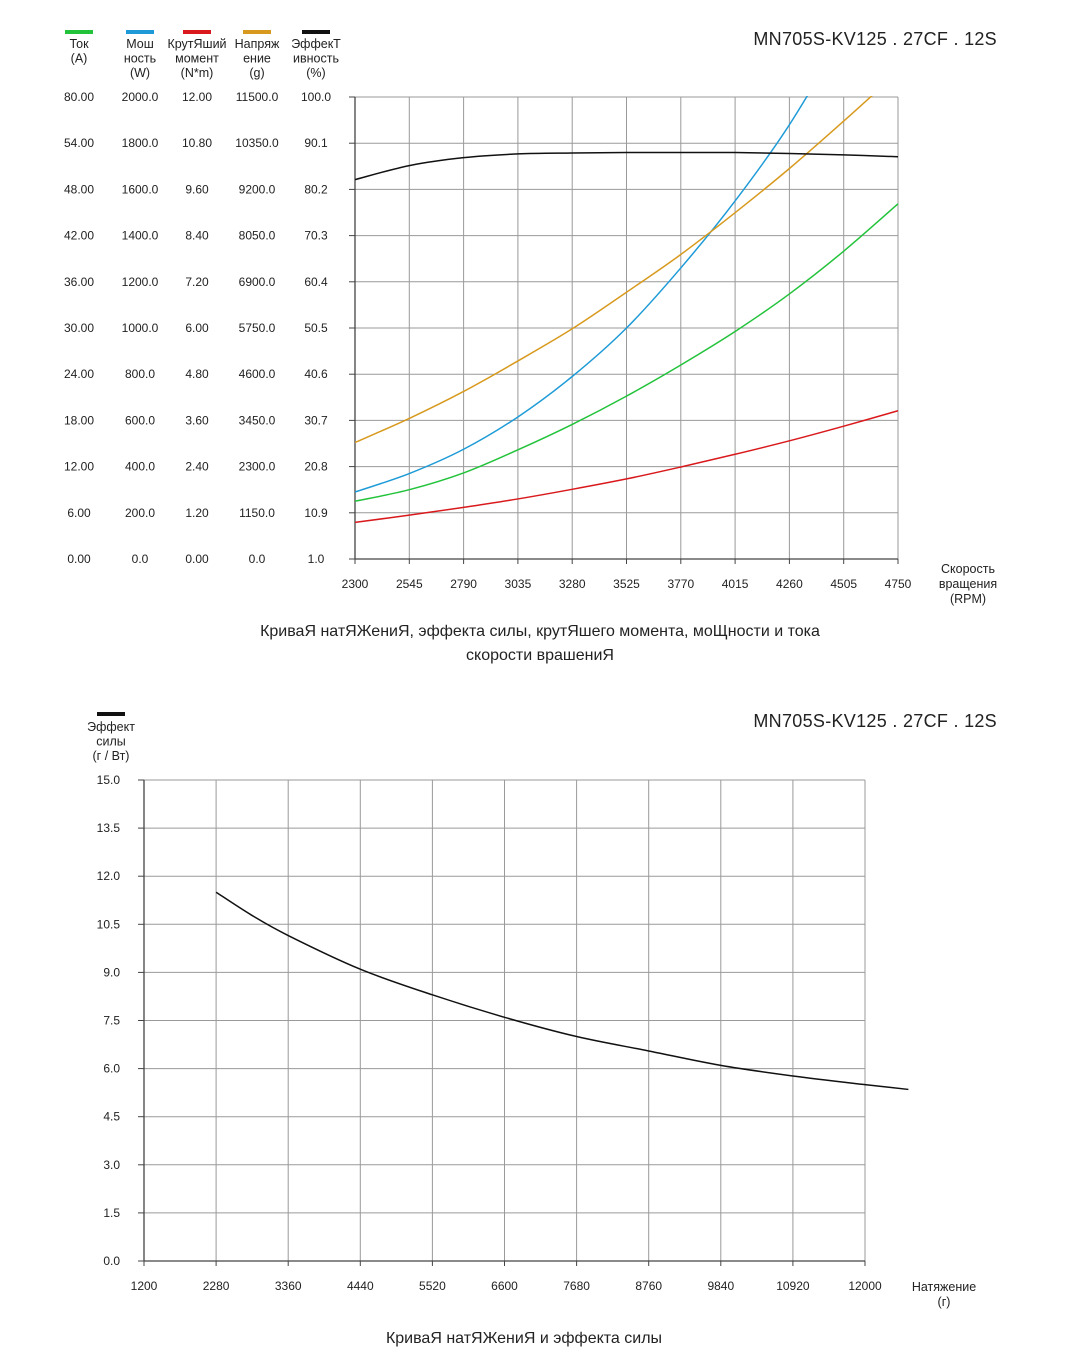 The image size is (1076, 1372). Describe the element at coordinates (197, 73) in the screenshot. I see `chart1-axis-header-torque: (N*m)` at that location.